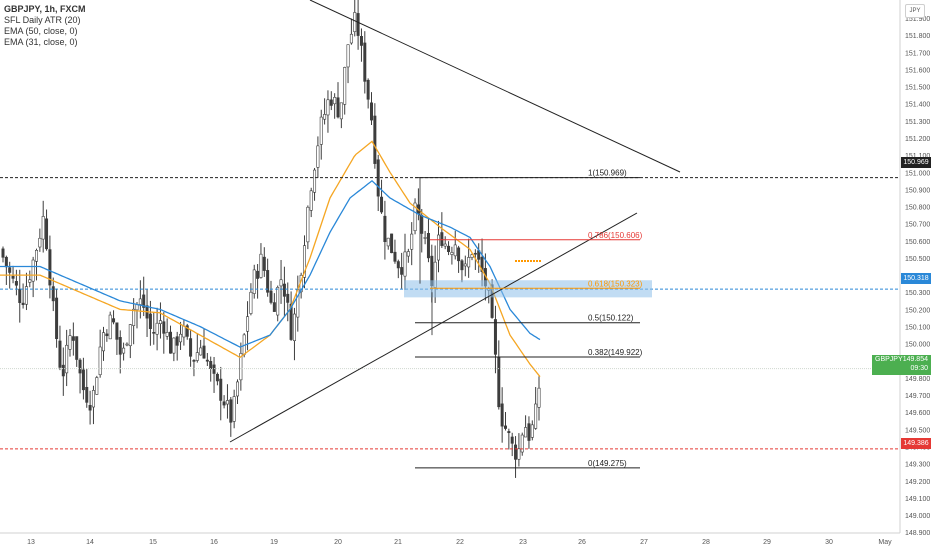 The height and width of the screenshot is (550, 932). I want to click on support-zone, so click(528, 289).